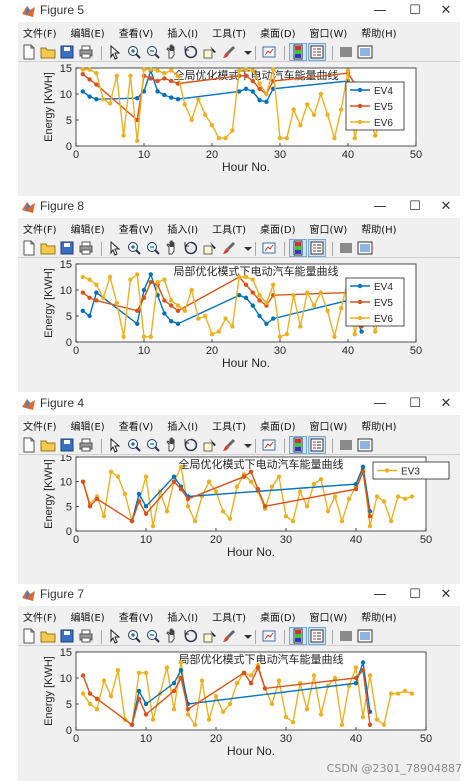 This screenshot has width=474, height=781. I want to click on window-title-bar: Figure 5 — ☐ ✕, so click(239, 11).